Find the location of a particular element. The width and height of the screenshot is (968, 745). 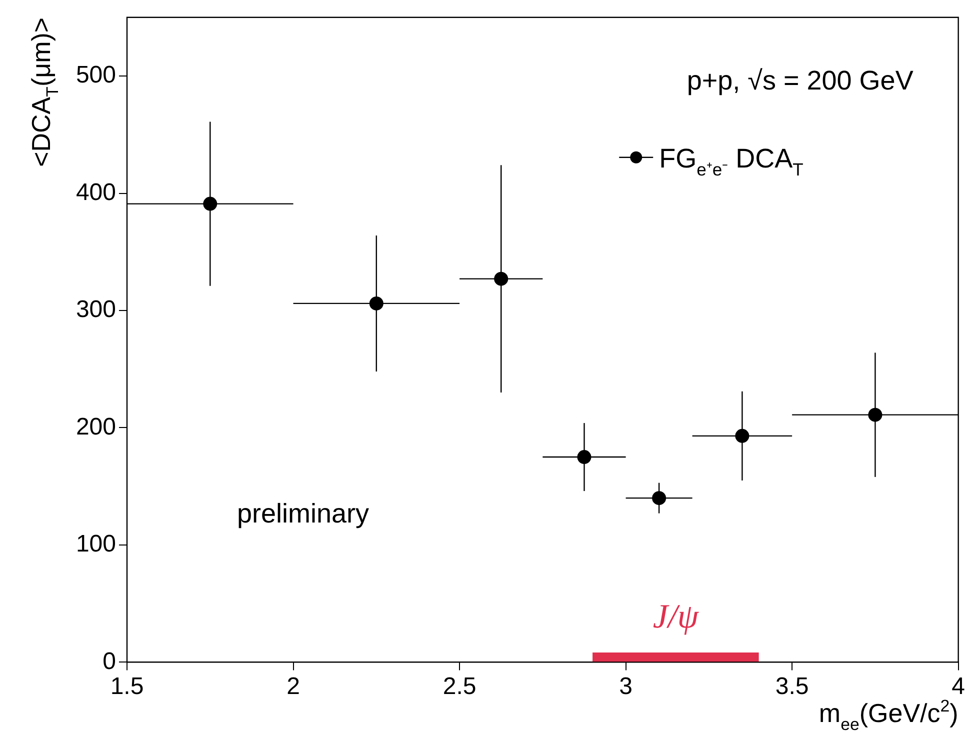

y-tick-label: 500 is located at coordinates (96, 75).